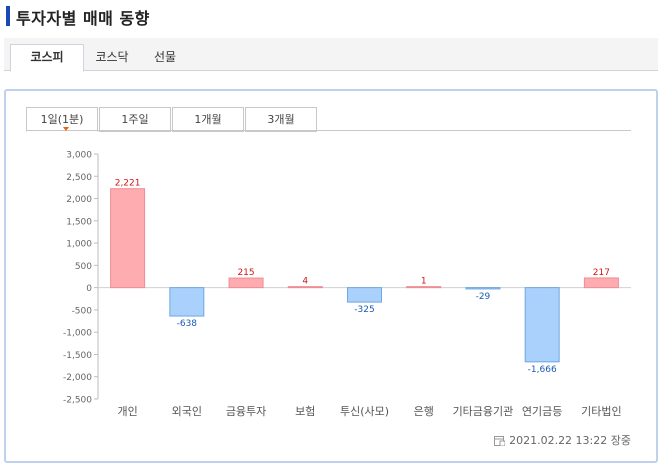 Image resolution: width=667 pixels, height=468 pixels. I want to click on data-label: -1,666, so click(542, 370).